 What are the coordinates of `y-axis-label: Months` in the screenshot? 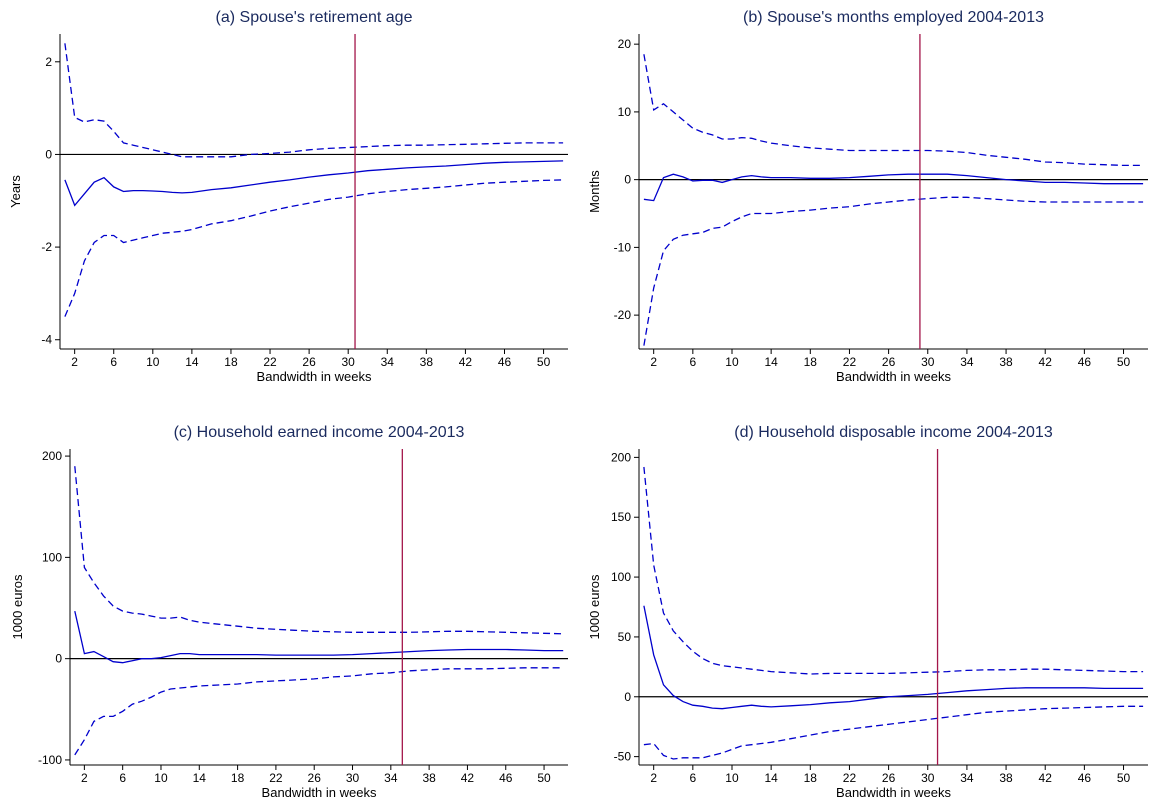 It's located at (594, 191).